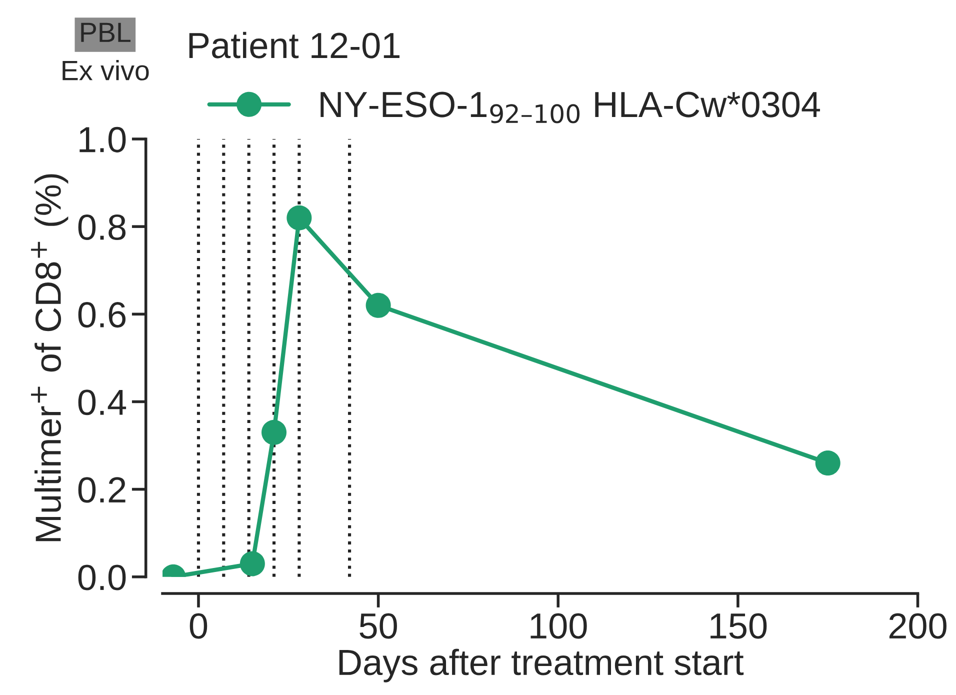 This screenshot has height=695, width=956. I want to click on x-tick-label: 0, so click(199, 626).